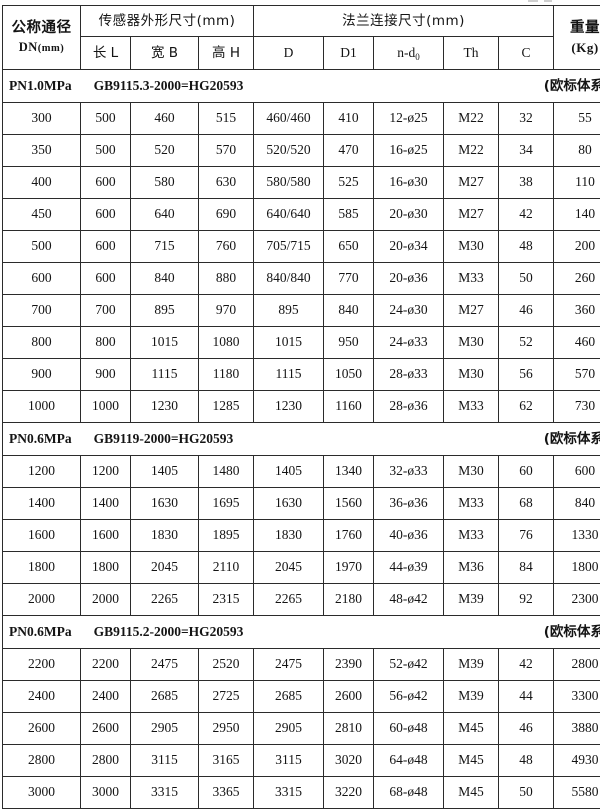  I want to click on table-cell: 2000, so click(42, 600).